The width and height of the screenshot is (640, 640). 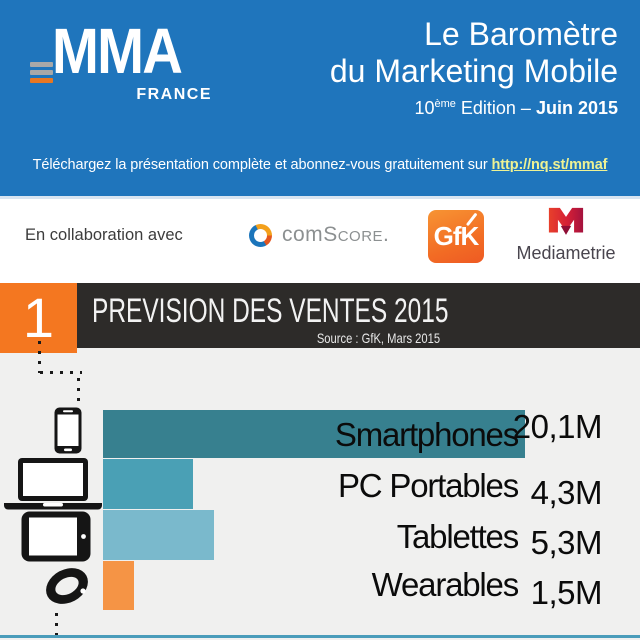 What do you see at coordinates (566, 542) in the screenshot?
I see `value-label: 5,3M` at bounding box center [566, 542].